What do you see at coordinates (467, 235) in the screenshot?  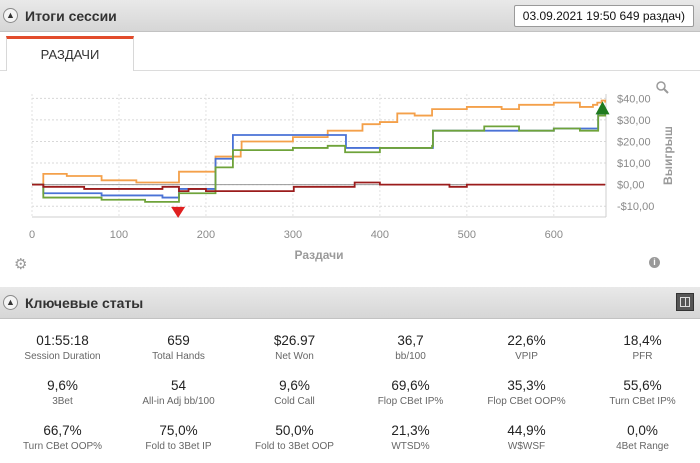 I see `x-tick-label: 500` at bounding box center [467, 235].